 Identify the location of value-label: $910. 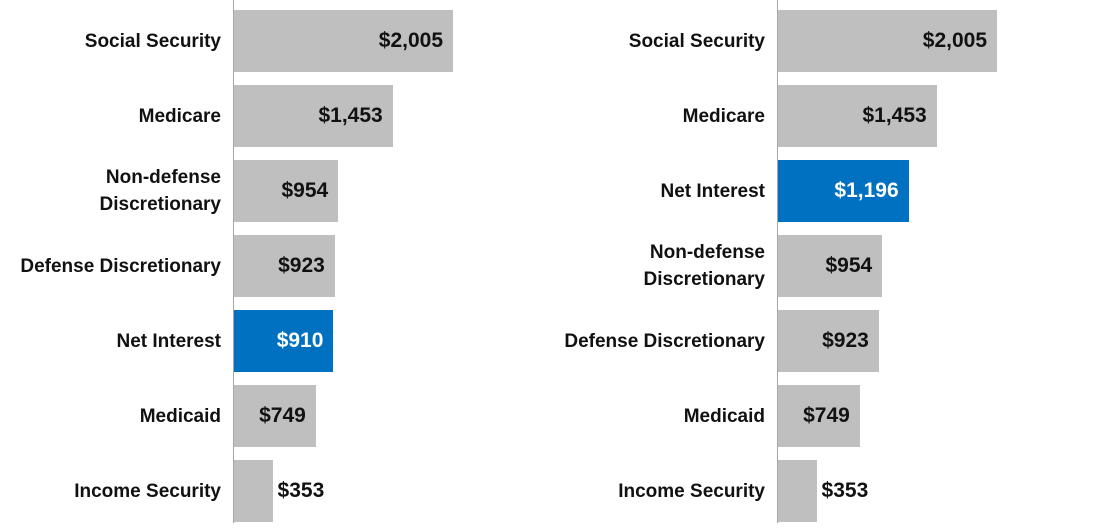
(300, 340).